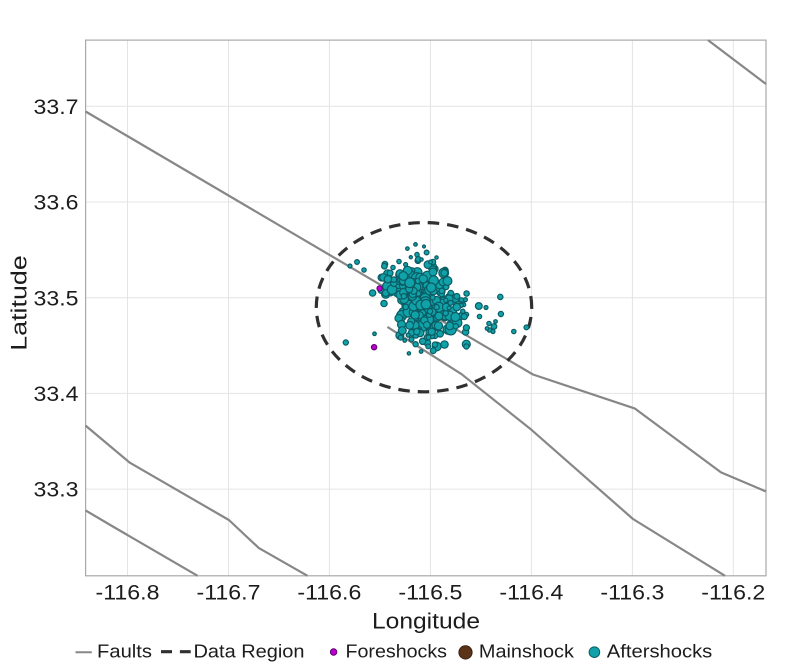 Image resolution: width=800 pixels, height=672 pixels. Describe the element at coordinates (128, 593) in the screenshot. I see `svg-text: -116.8` at that location.